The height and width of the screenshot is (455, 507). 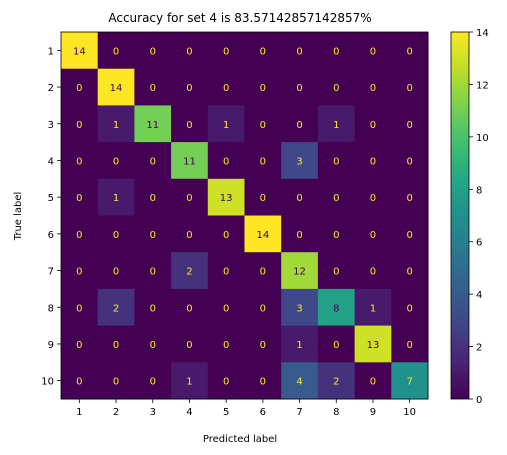 I want to click on x-tick-label: 5, so click(x=226, y=412).